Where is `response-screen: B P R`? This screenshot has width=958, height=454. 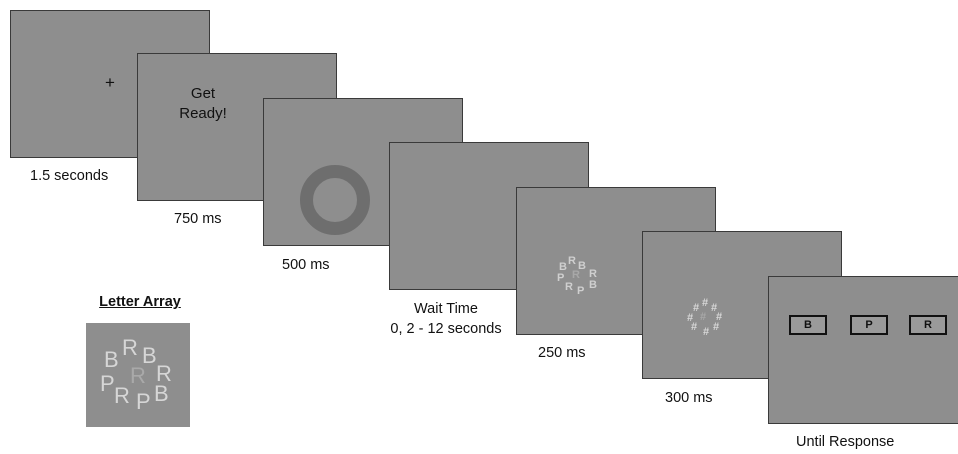 response-screen: B P R is located at coordinates (863, 350).